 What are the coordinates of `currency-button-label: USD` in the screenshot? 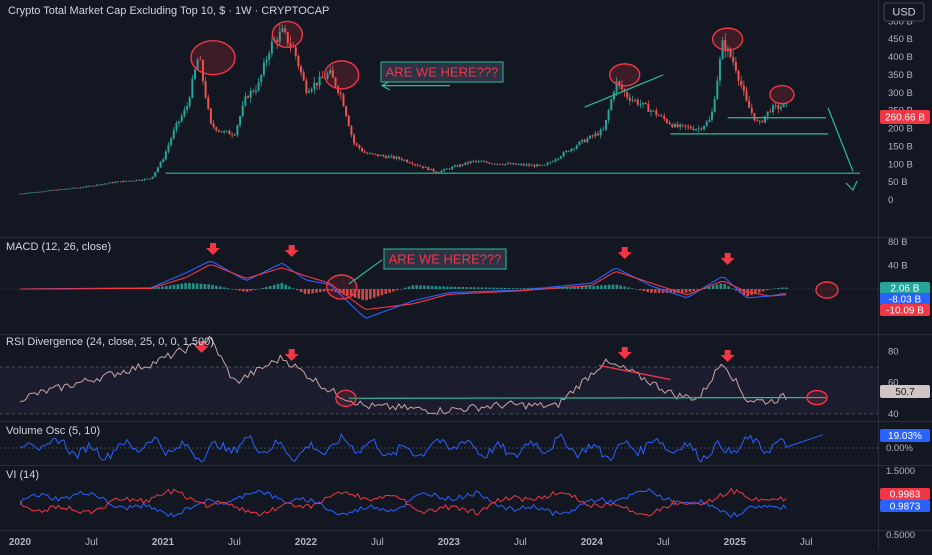 It's located at (903, 13).